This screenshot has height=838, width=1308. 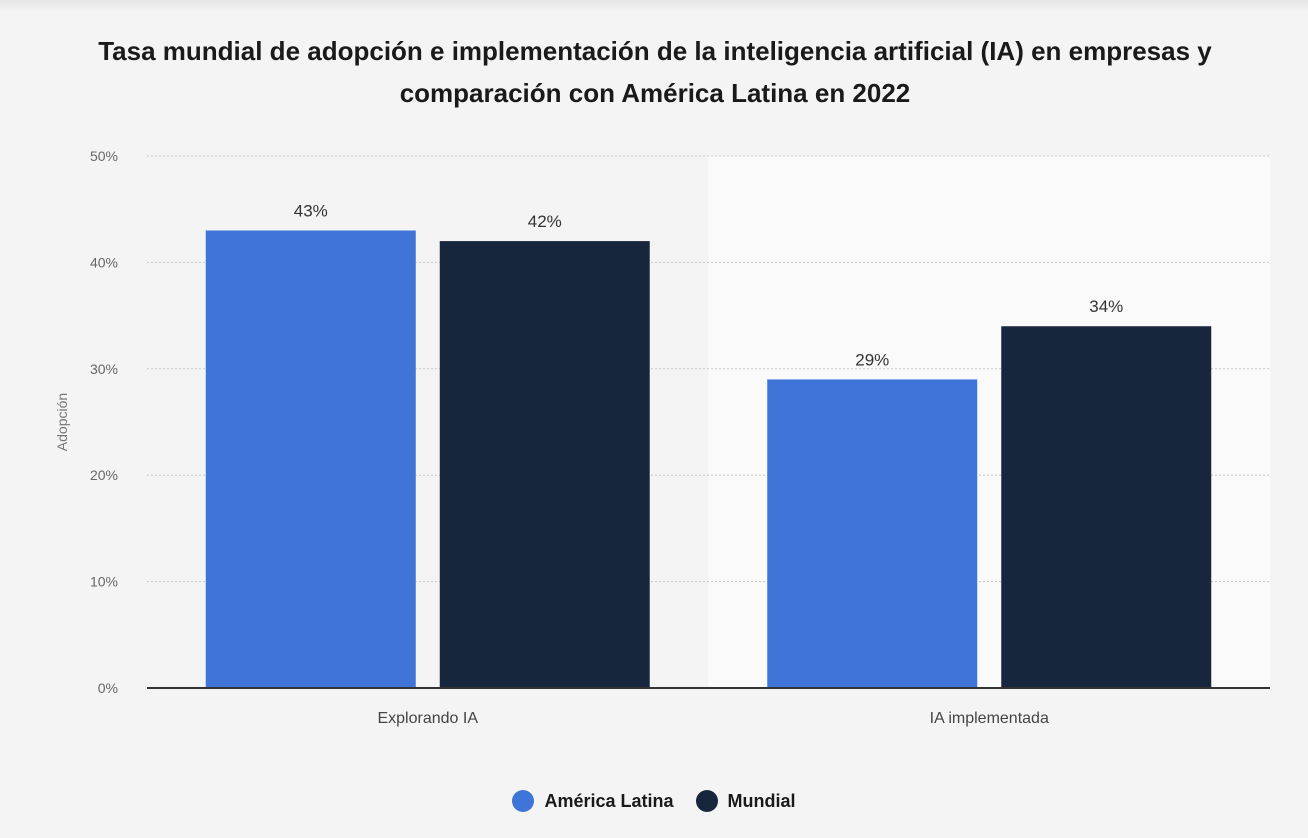 What do you see at coordinates (1106, 306) in the screenshot?
I see `data-label-1-1: 34%` at bounding box center [1106, 306].